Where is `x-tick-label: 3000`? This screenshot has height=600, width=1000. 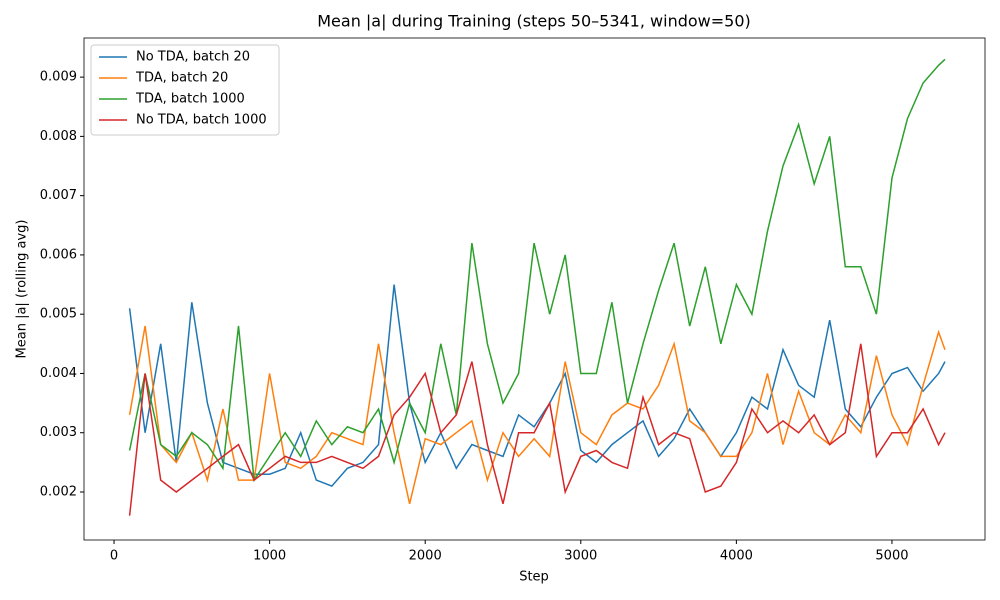 x-tick-label: 3000 is located at coordinates (580, 556).